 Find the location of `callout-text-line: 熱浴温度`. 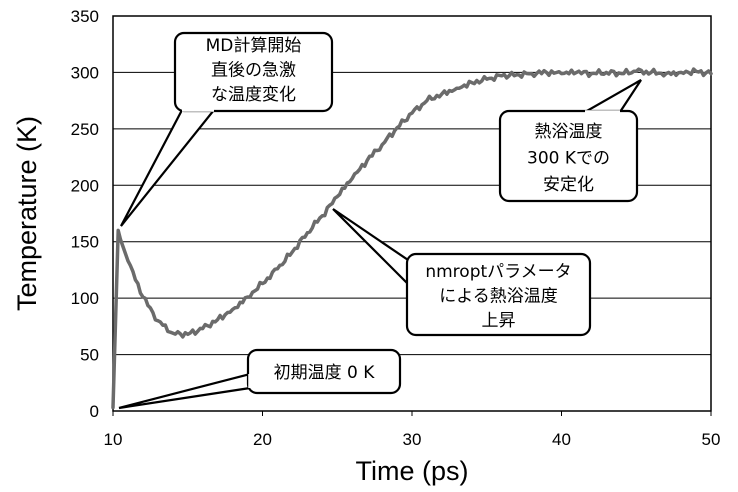

callout-text-line: 熱浴温度 is located at coordinates (569, 132).